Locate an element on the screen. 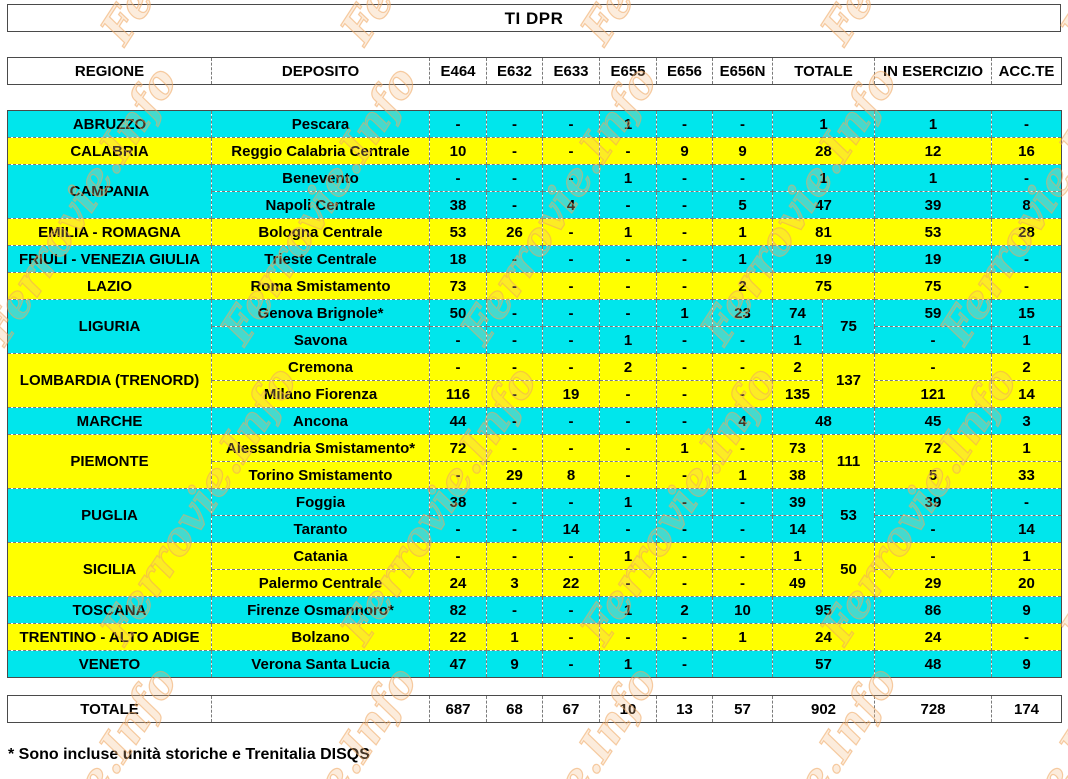 The width and height of the screenshot is (1068, 779). value-cell: 47 is located at coordinates (458, 664).